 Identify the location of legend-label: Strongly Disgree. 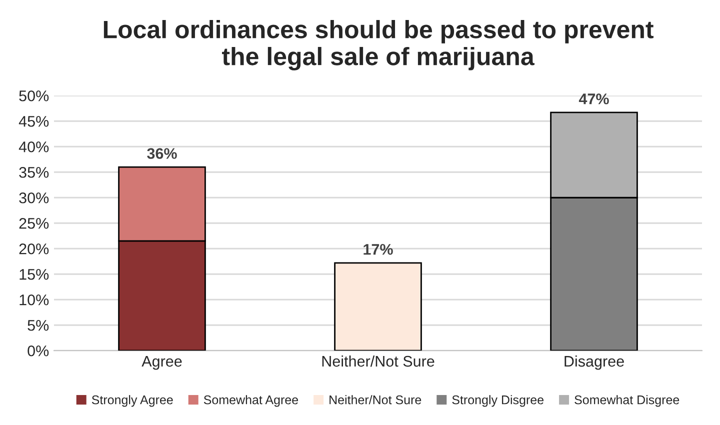
(498, 401).